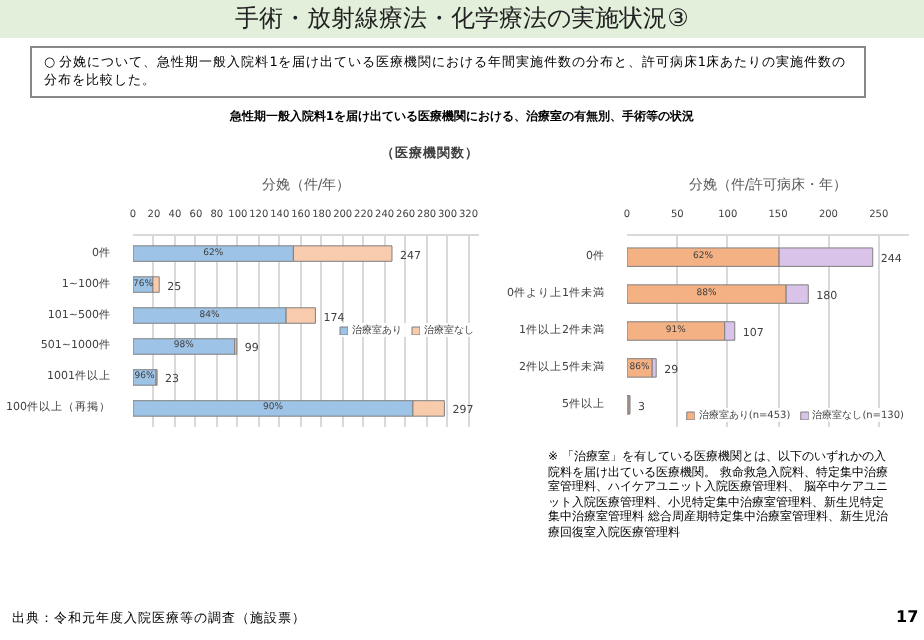  I want to click on text: 17, so click(907, 617).